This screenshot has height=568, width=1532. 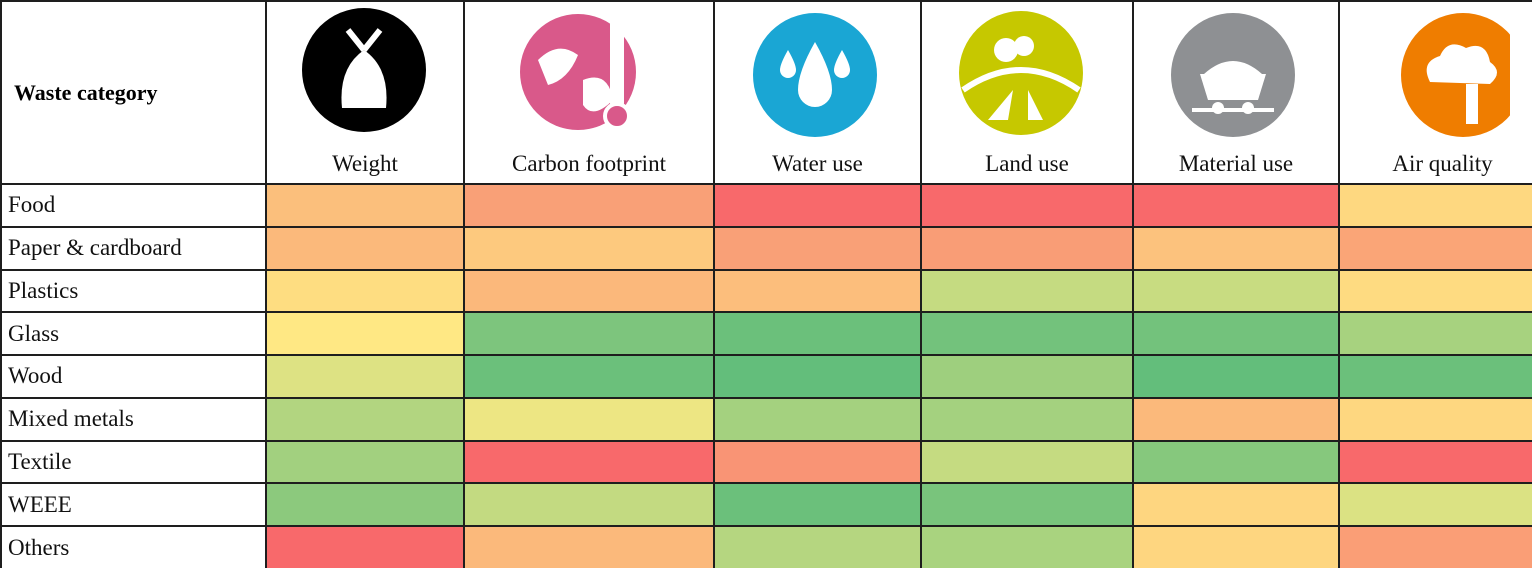 I want to click on land-icon, so click(x=1021, y=73).